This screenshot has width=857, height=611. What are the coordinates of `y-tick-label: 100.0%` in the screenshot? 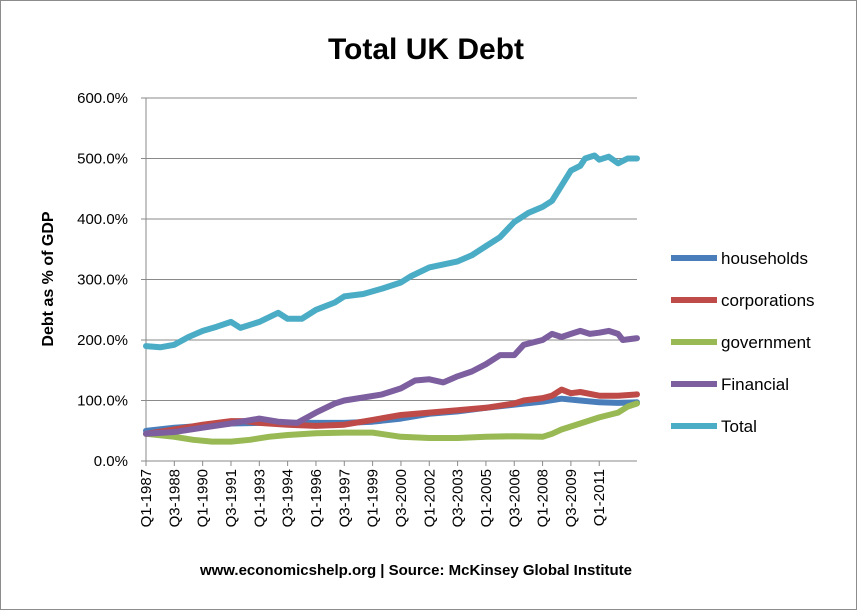 It's located at (102, 401).